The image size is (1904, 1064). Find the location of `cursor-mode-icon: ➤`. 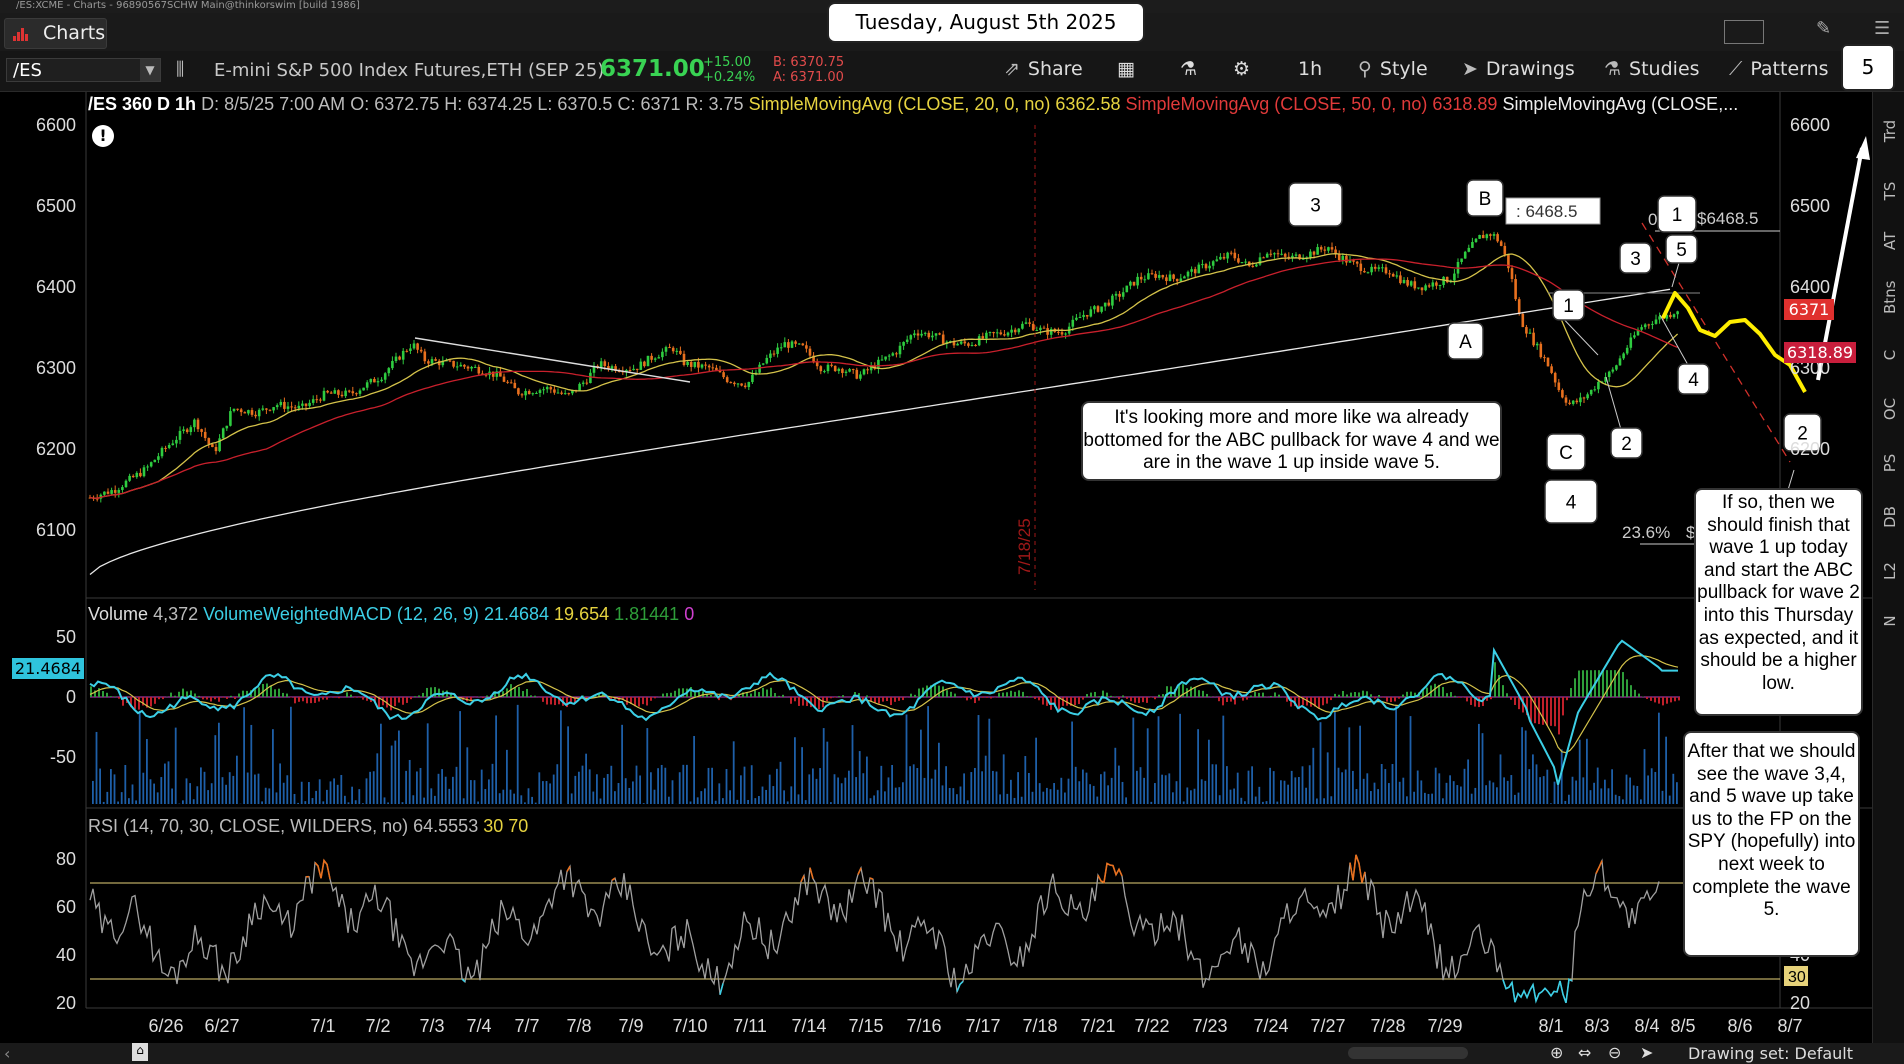

cursor-mode-icon: ➤ is located at coordinates (1647, 1052).